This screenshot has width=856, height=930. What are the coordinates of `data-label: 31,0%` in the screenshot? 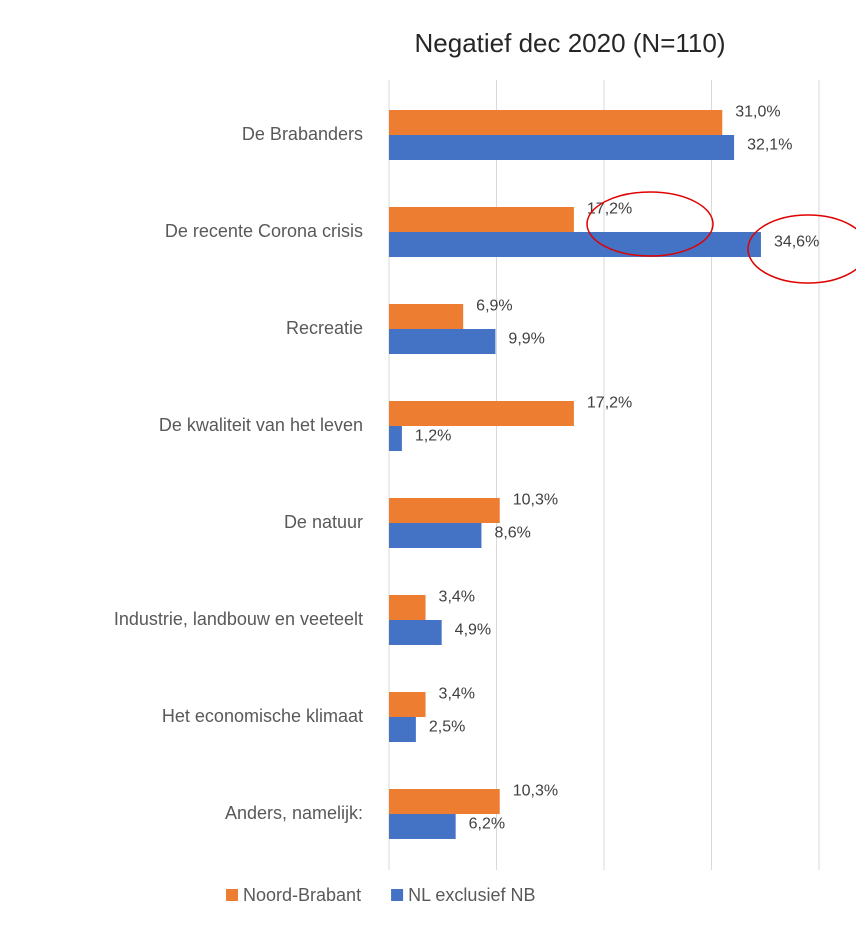 It's located at (757, 112).